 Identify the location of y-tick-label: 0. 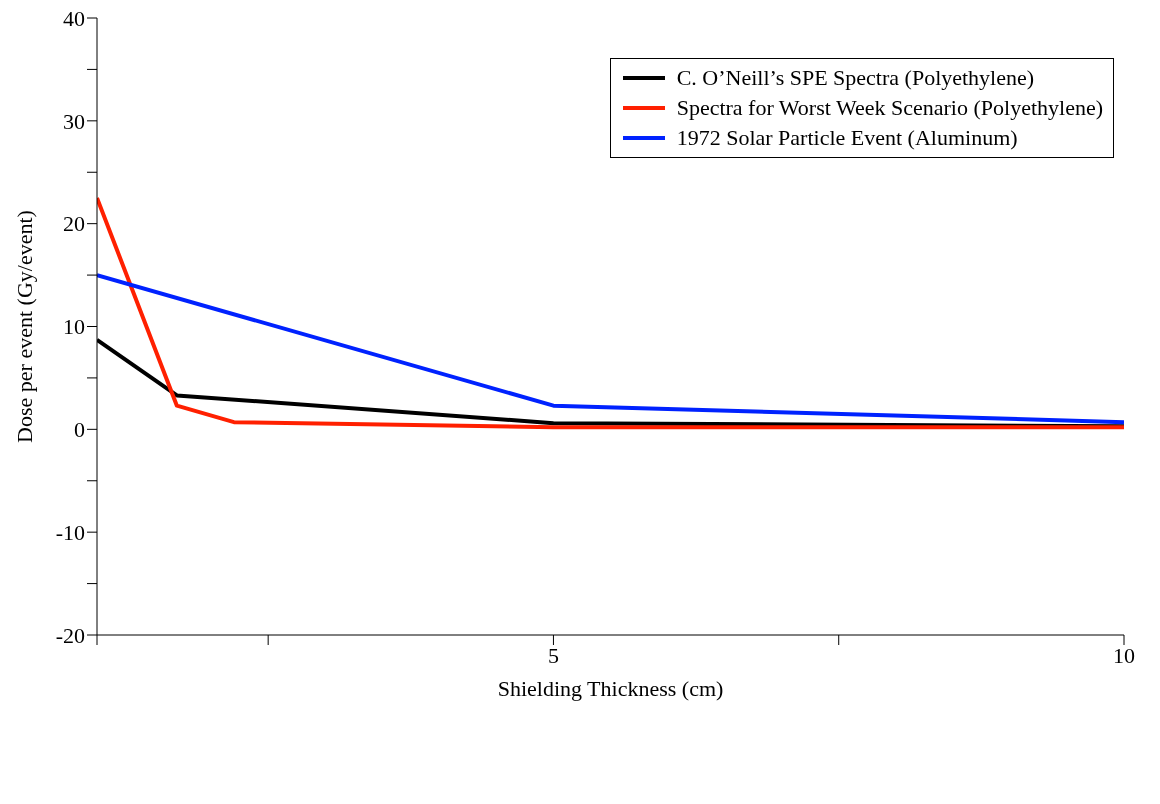
(79, 430).